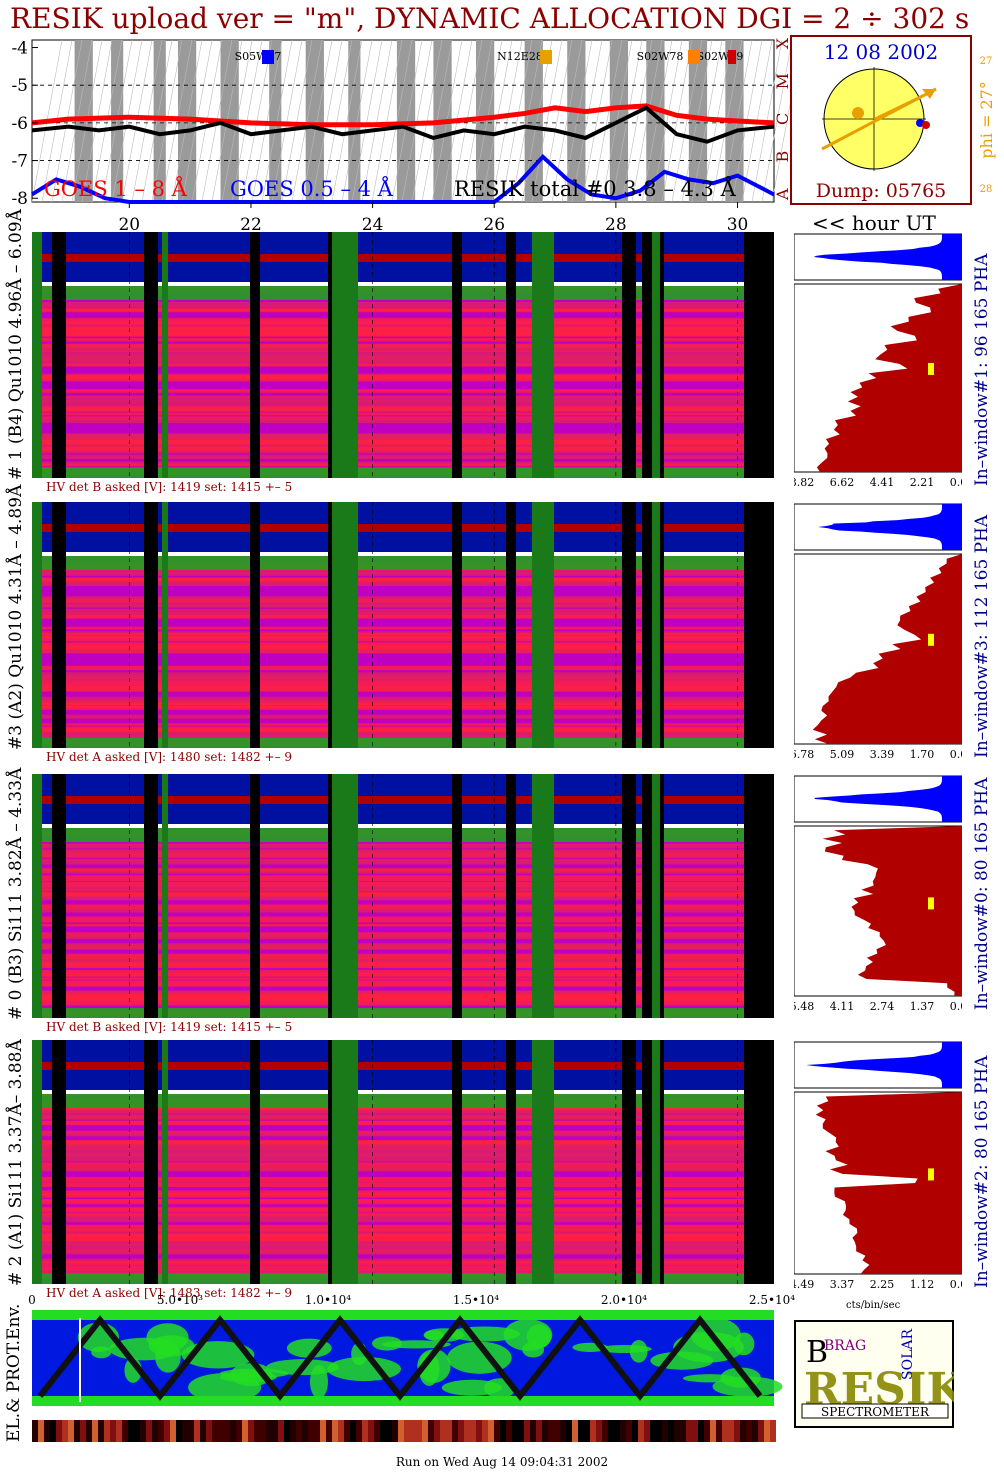 The width and height of the screenshot is (1004, 1477). I want to click on detector-label: # 0 (B3) Si111 3.82Å – 4.33Å, so click(16, 893).